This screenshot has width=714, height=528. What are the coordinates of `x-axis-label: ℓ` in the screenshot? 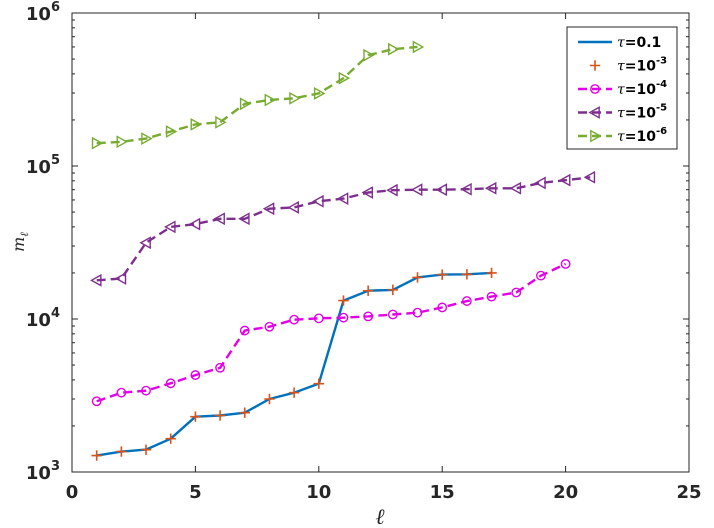 It's located at (380, 516).